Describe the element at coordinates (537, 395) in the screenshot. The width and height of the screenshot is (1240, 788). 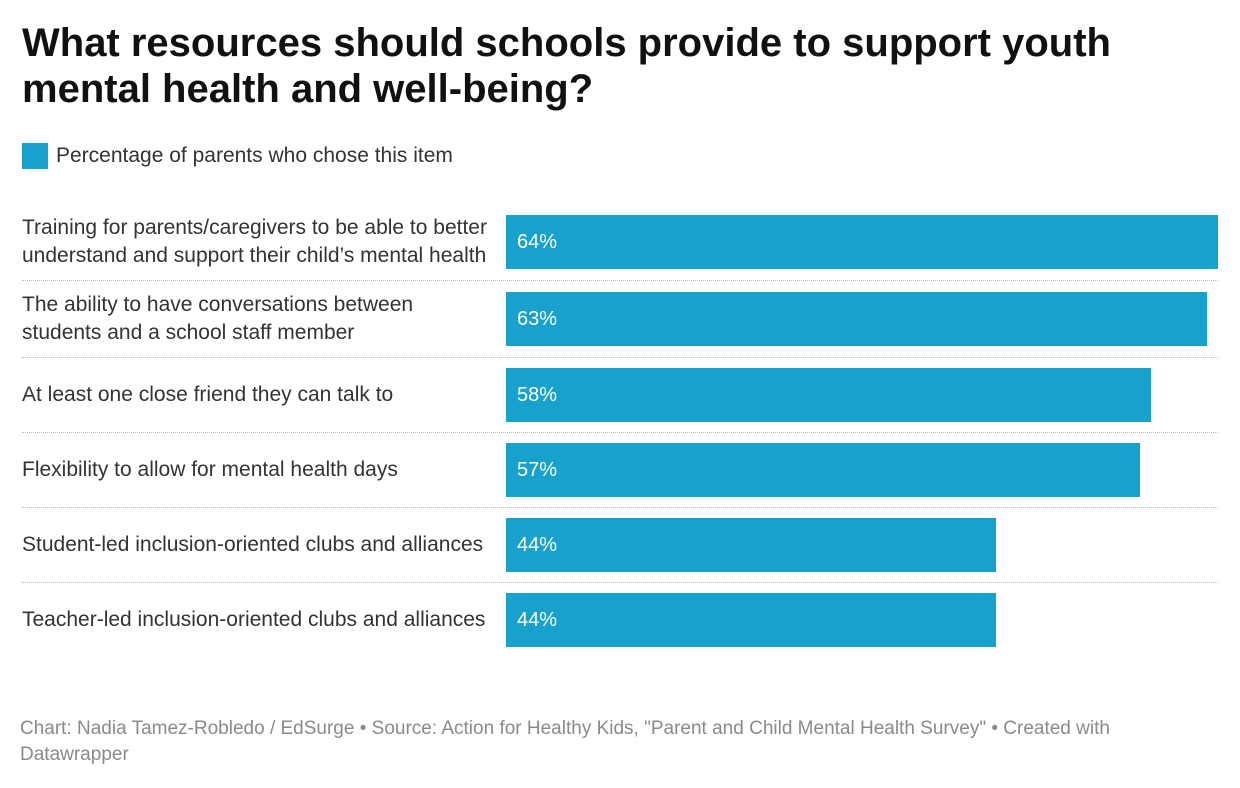
I see `value-label: 58%` at that location.